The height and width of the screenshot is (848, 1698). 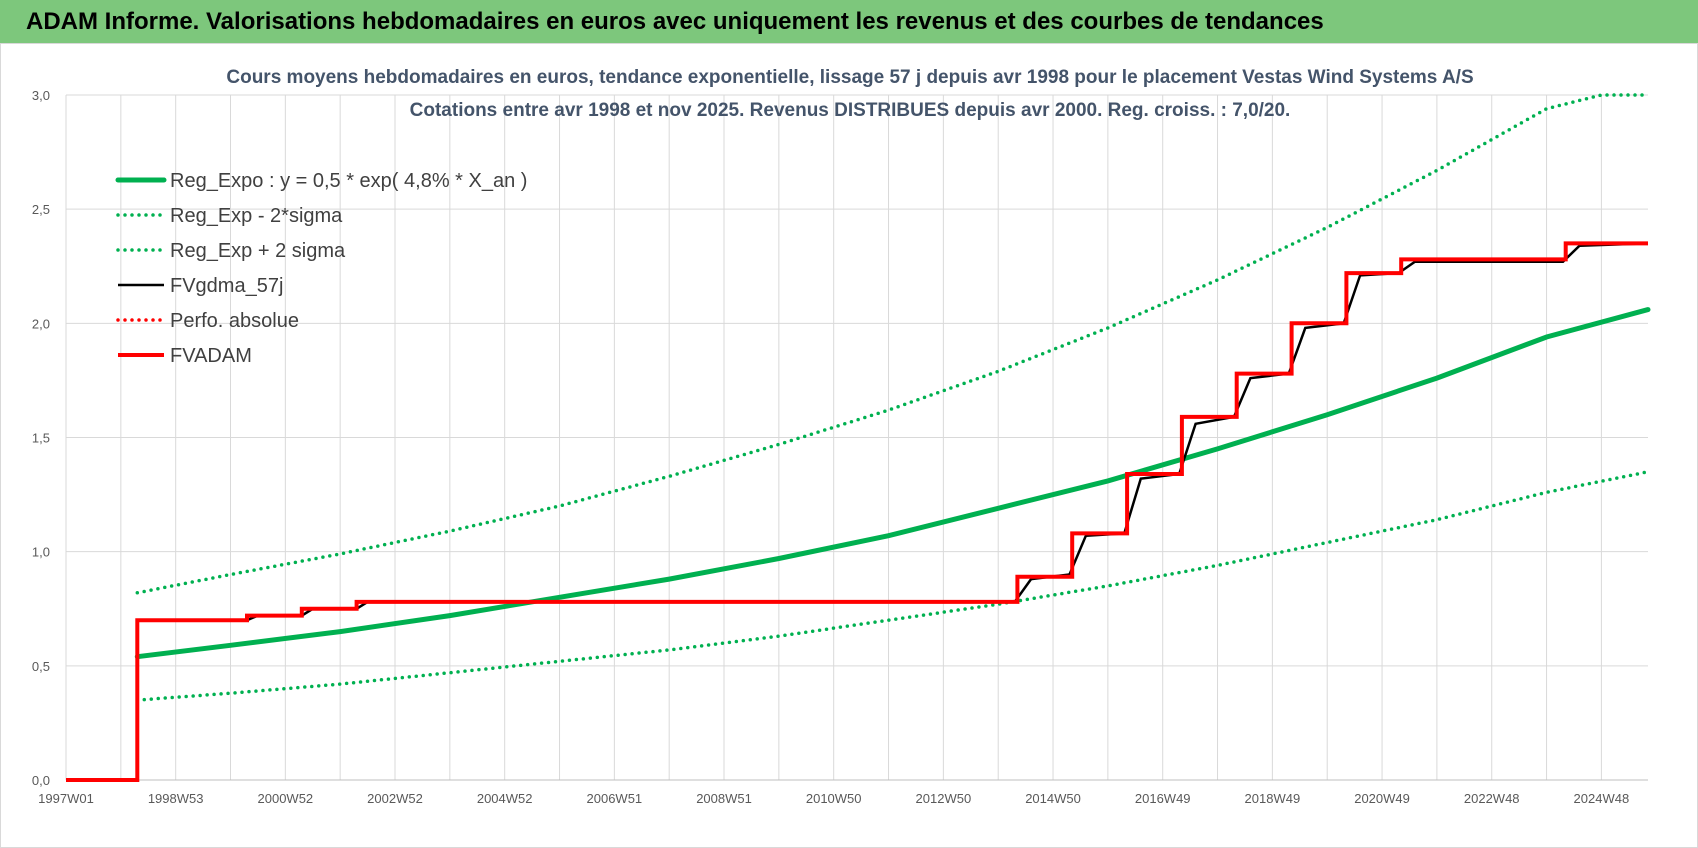 I want to click on x-tick-label: 2020W49, so click(x=1382, y=798).